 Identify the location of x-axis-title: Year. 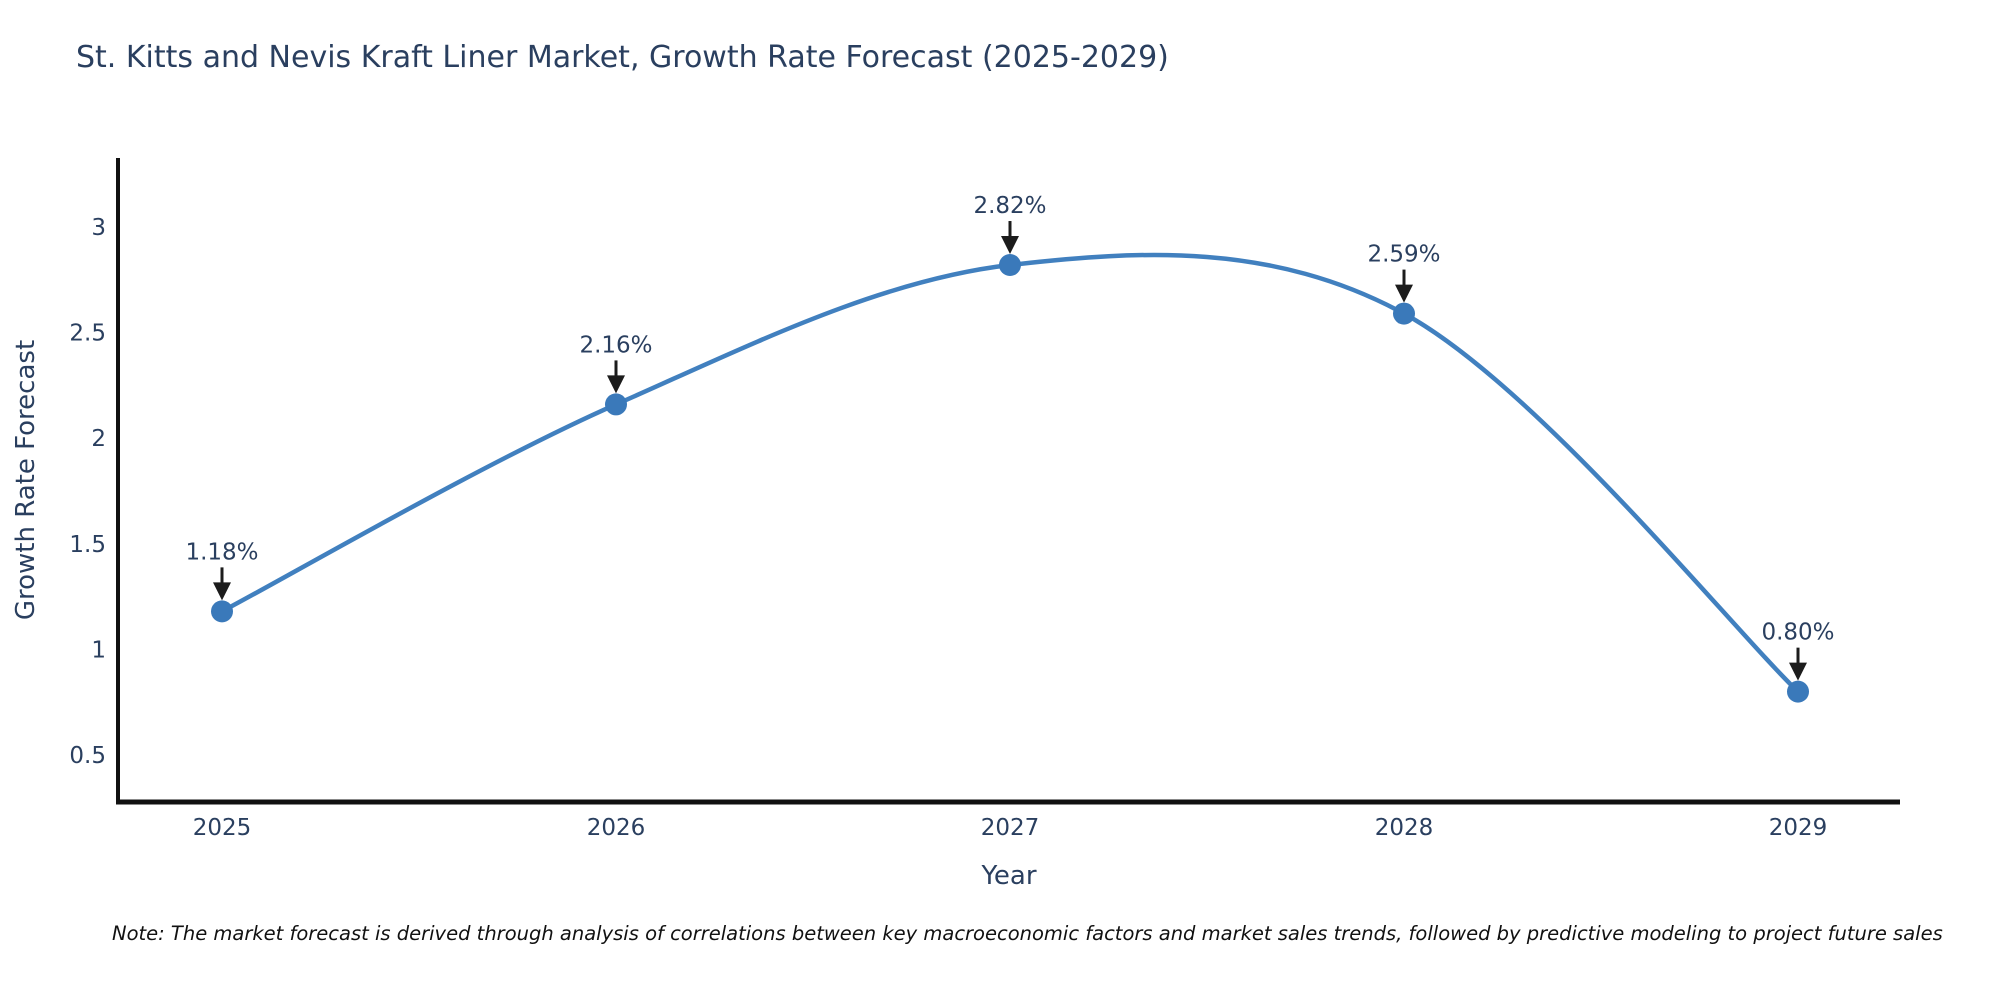
(1008, 876).